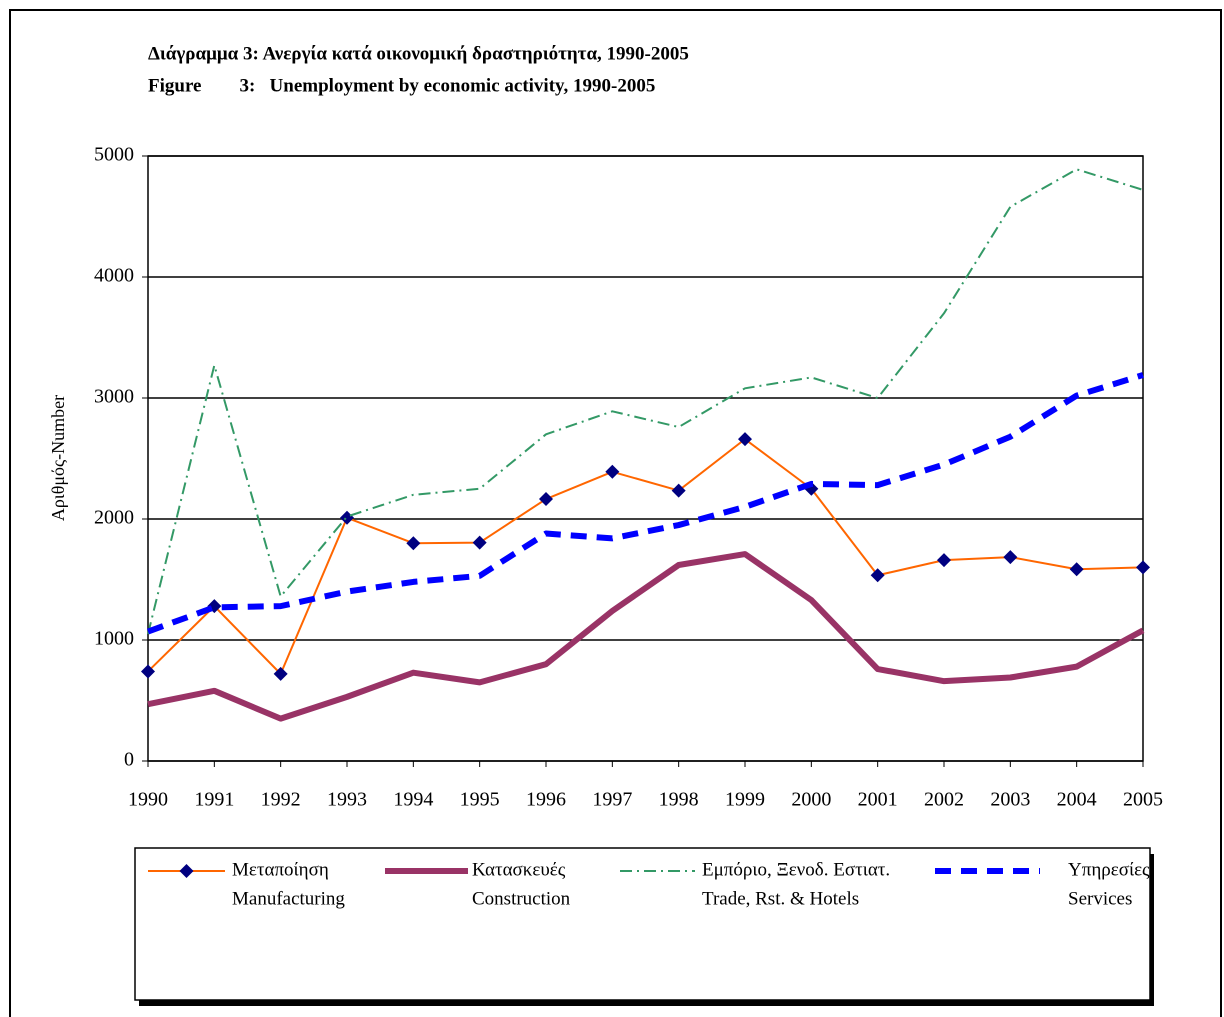 The width and height of the screenshot is (1224, 1017). Describe the element at coordinates (114, 276) in the screenshot. I see `y-tick-label: 4000` at that location.